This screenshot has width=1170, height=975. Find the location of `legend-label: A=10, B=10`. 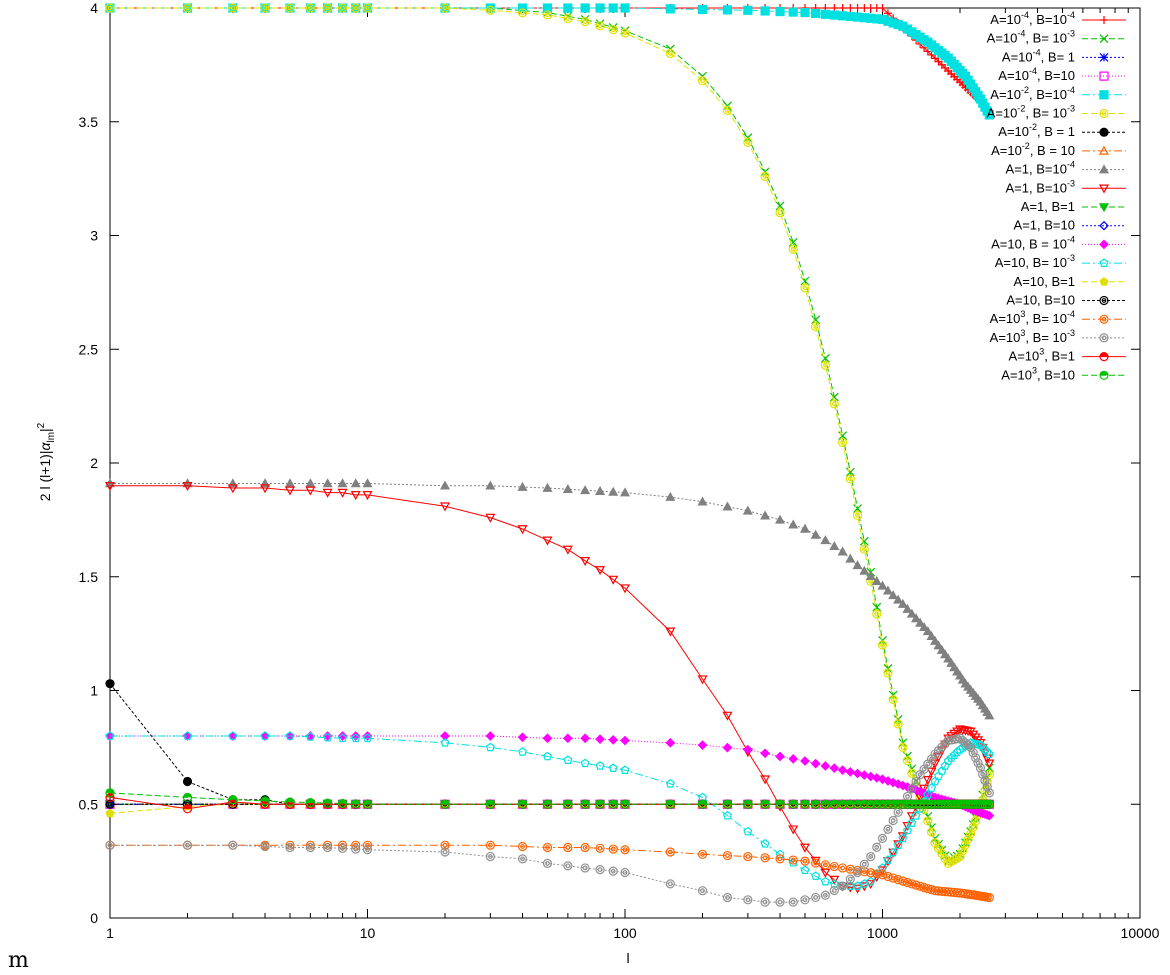

legend-label: A=10, B=10 is located at coordinates (1040, 300).